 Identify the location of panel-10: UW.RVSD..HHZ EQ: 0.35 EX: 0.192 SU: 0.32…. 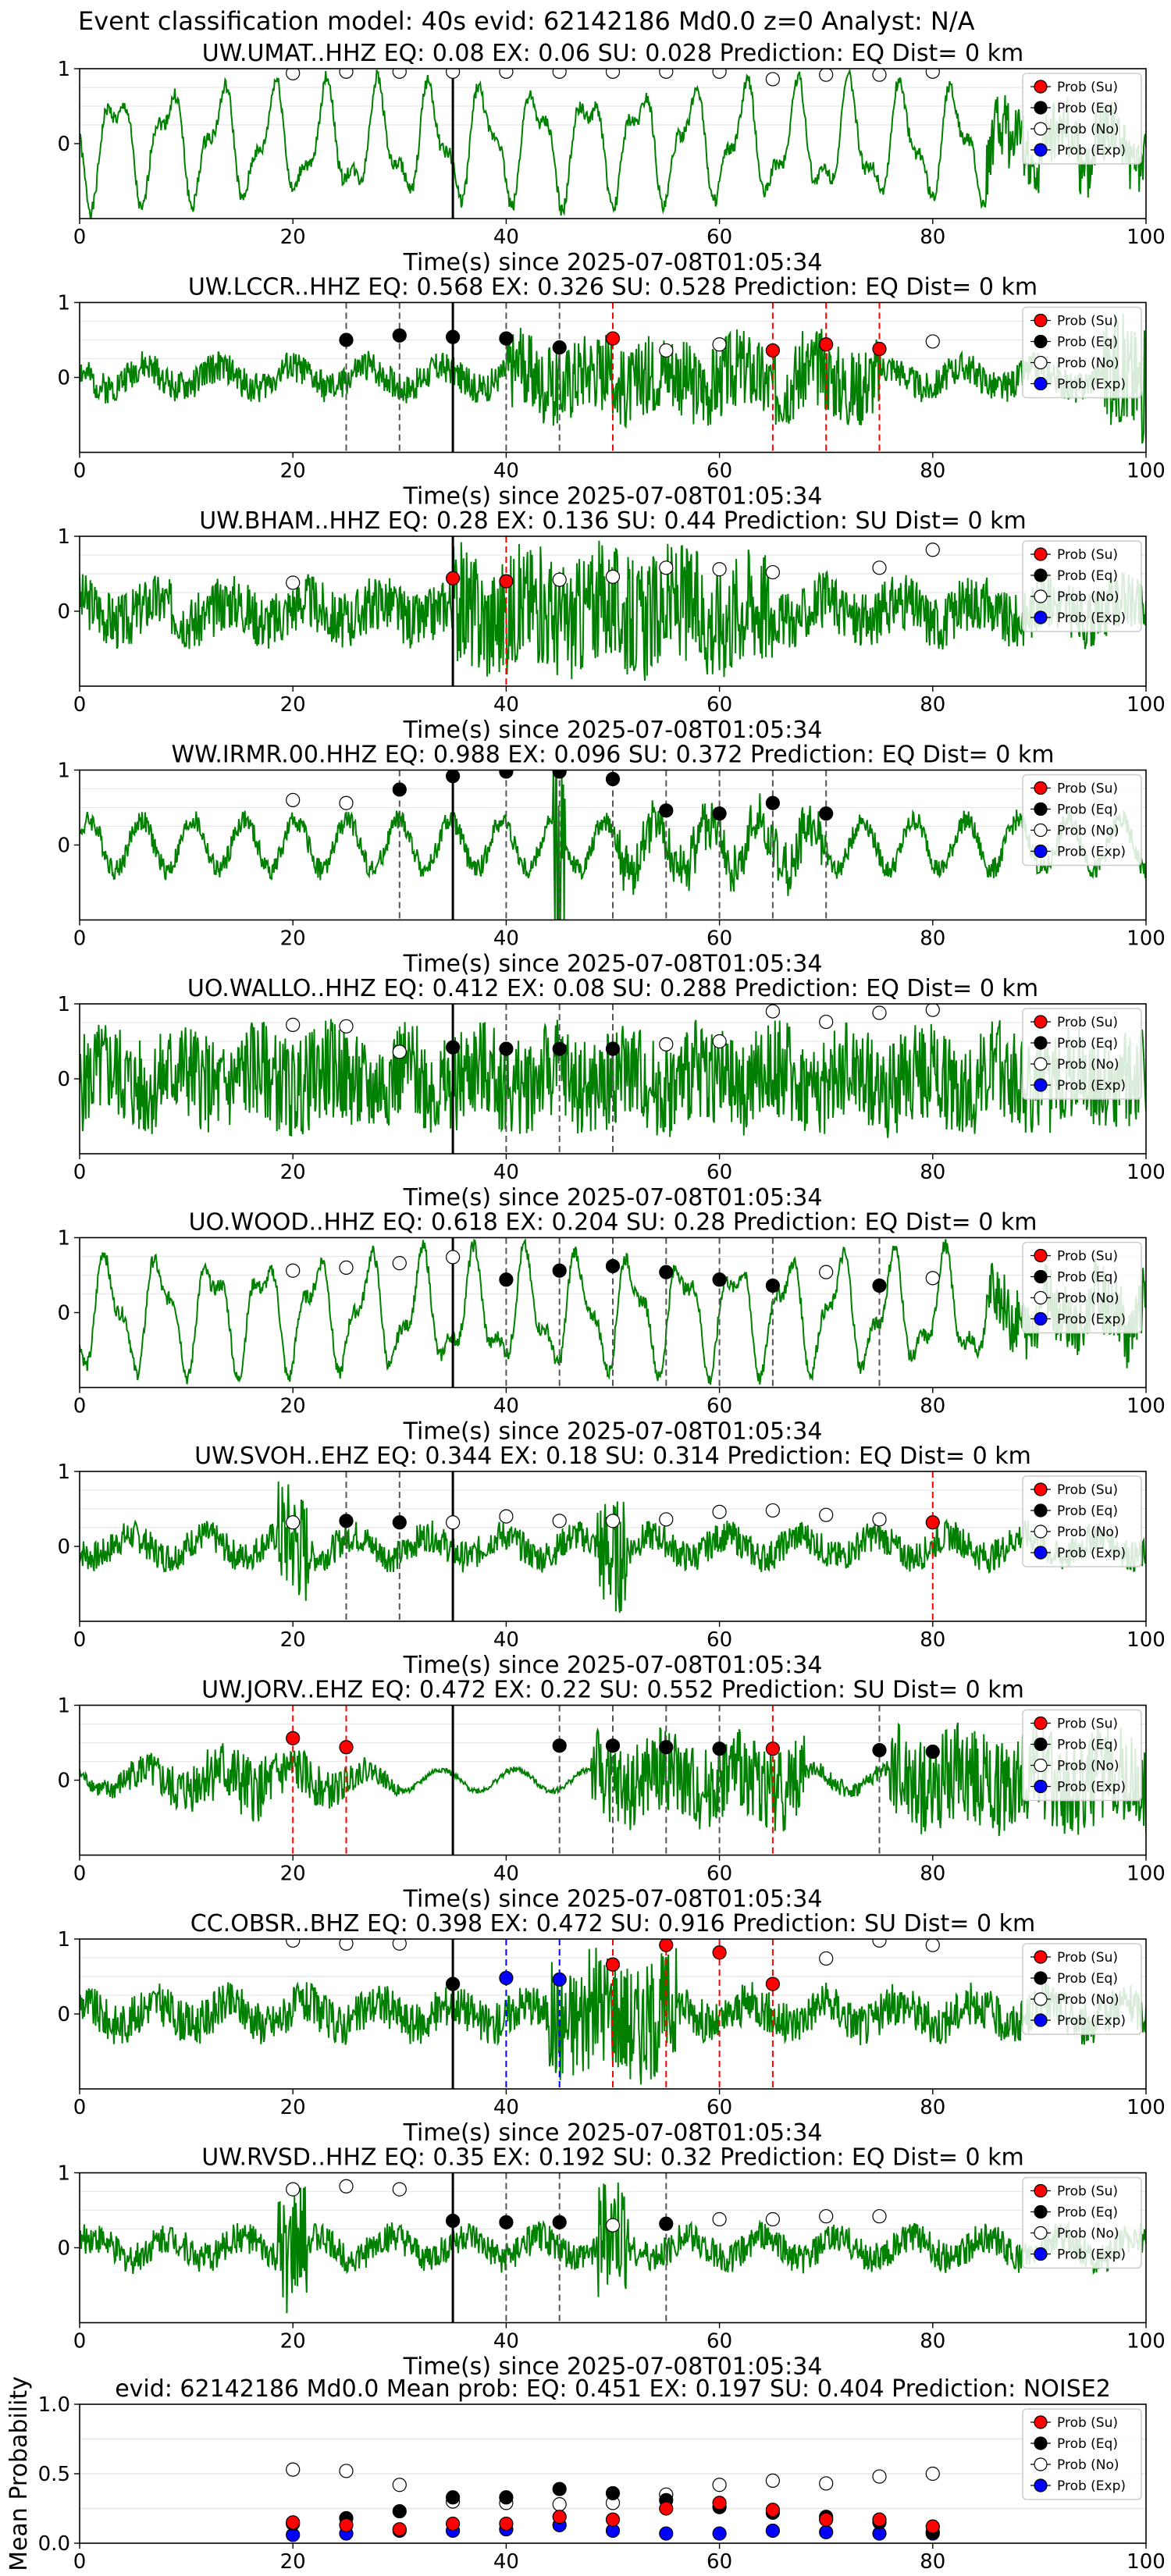
(611, 2262).